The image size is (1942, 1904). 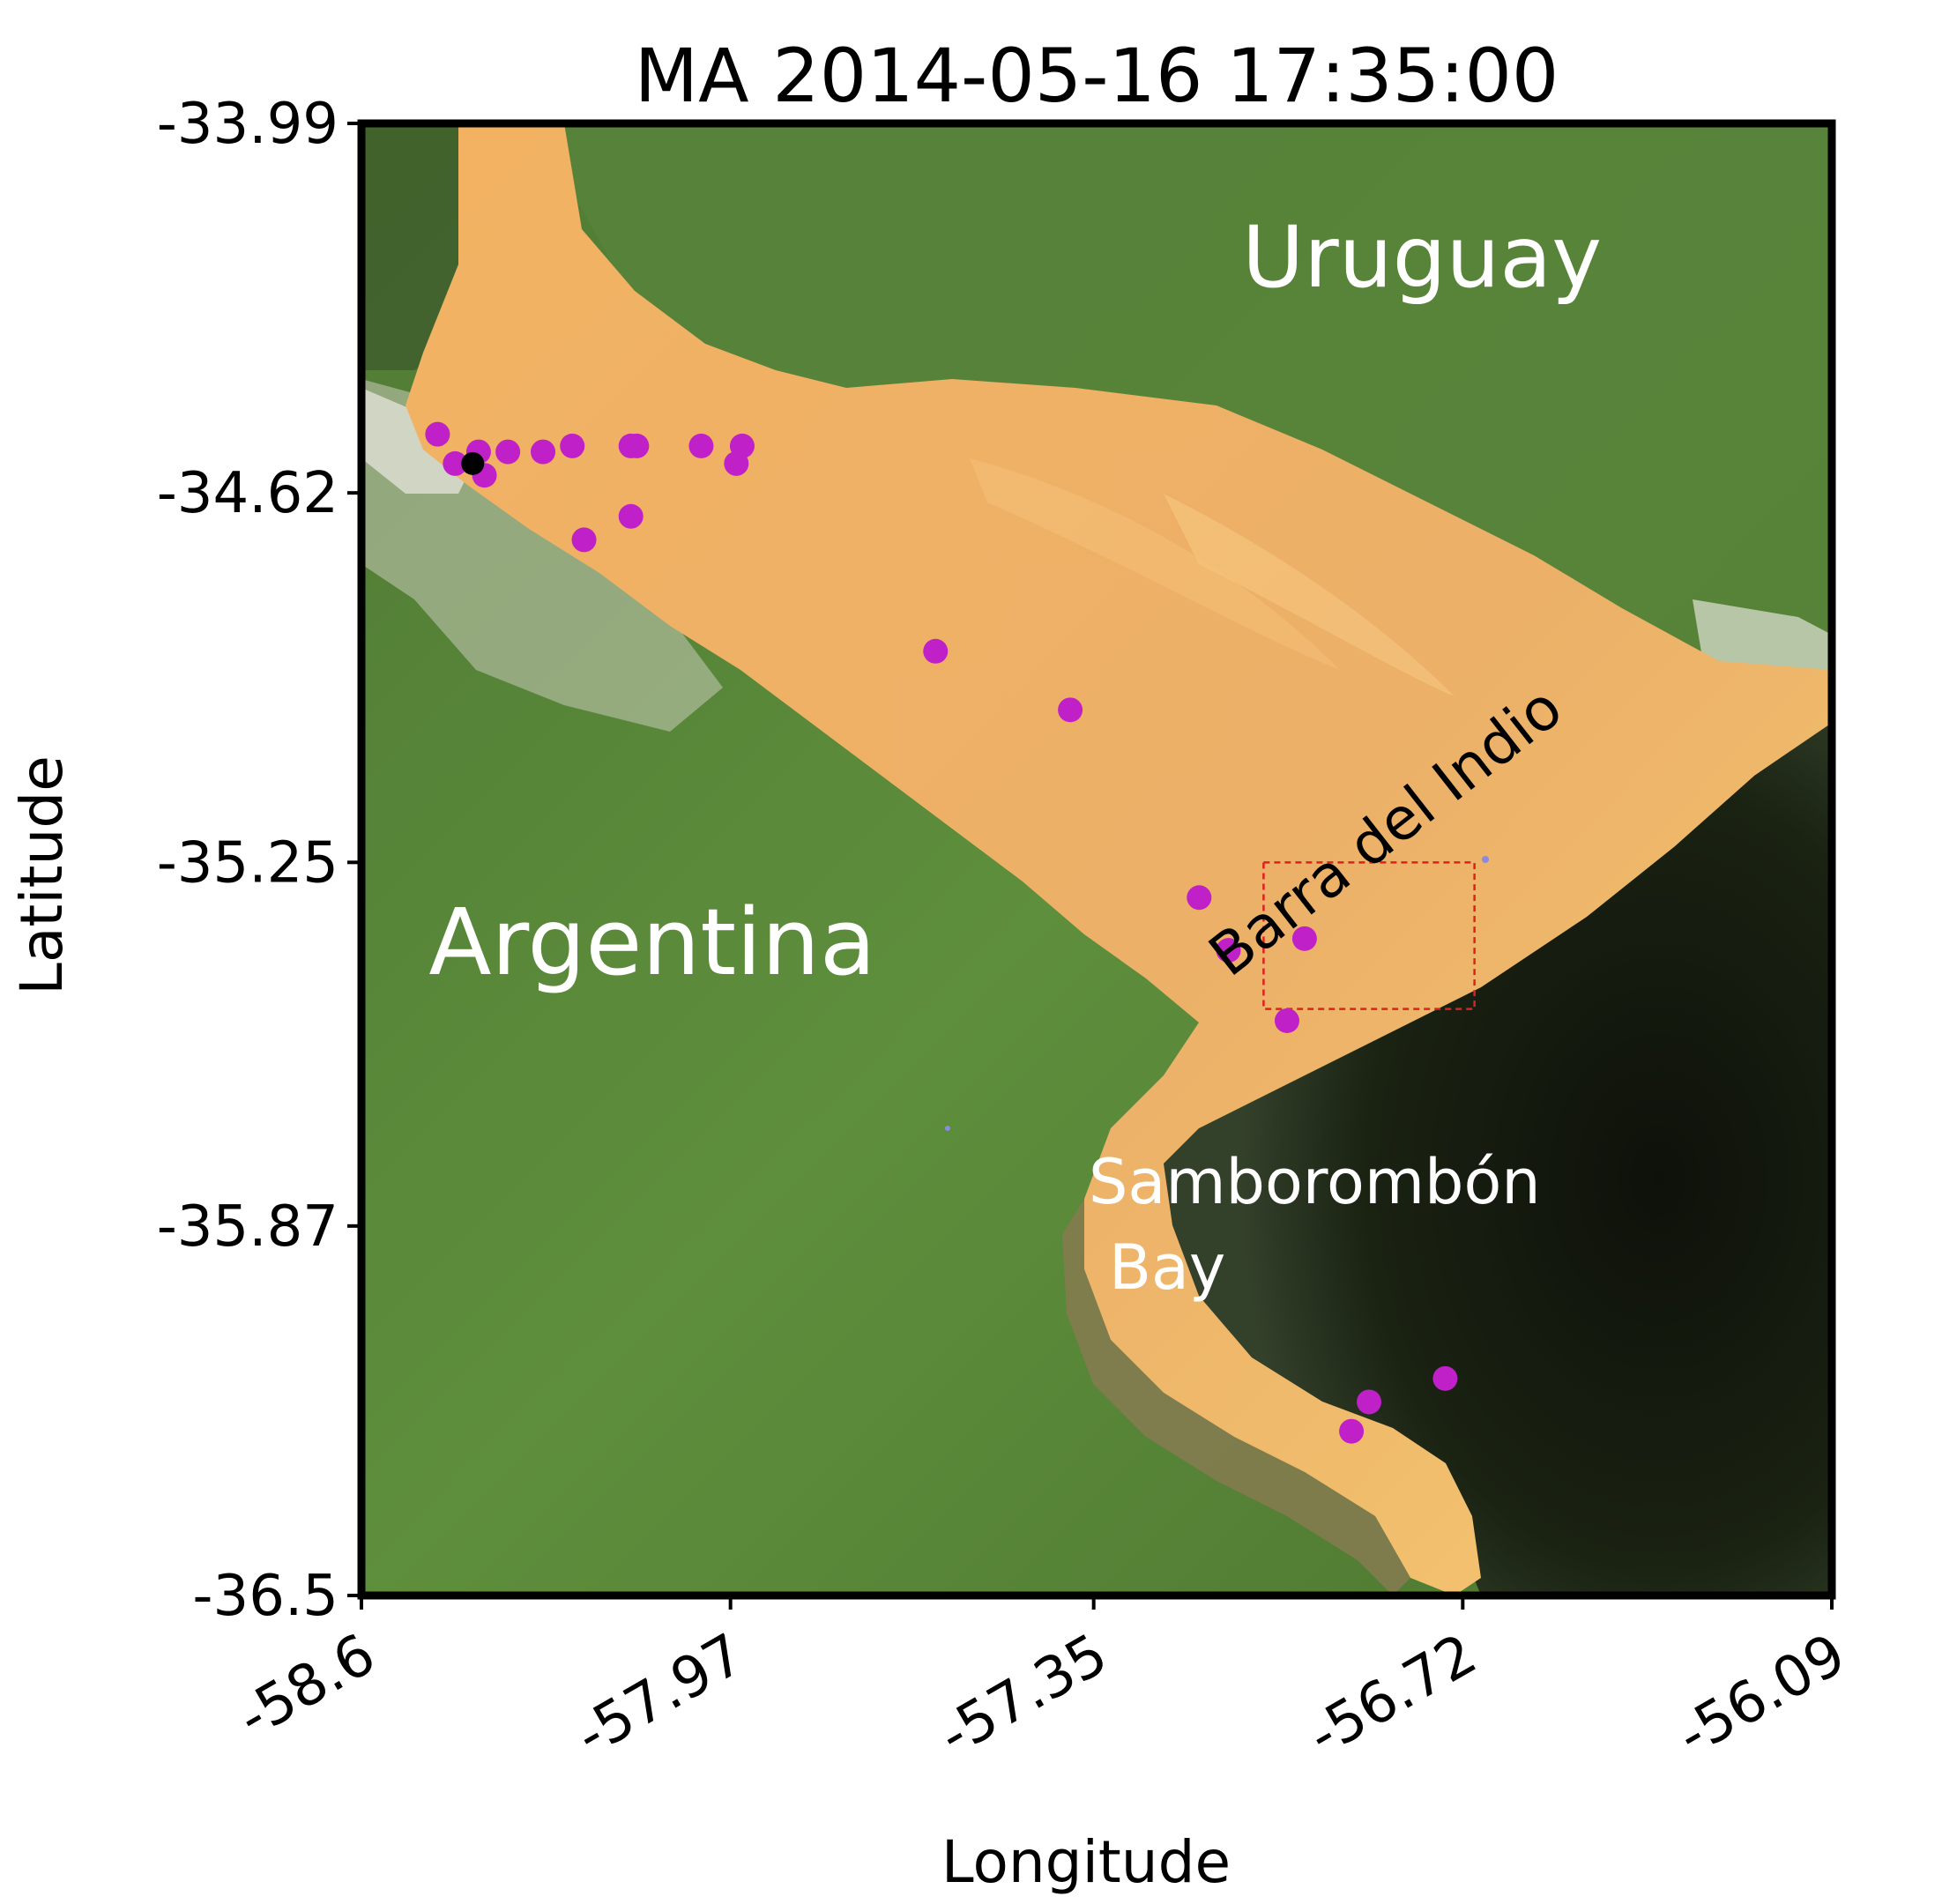 What do you see at coordinates (1422, 258) in the screenshot?
I see `label-uruguay: Uruguay` at bounding box center [1422, 258].